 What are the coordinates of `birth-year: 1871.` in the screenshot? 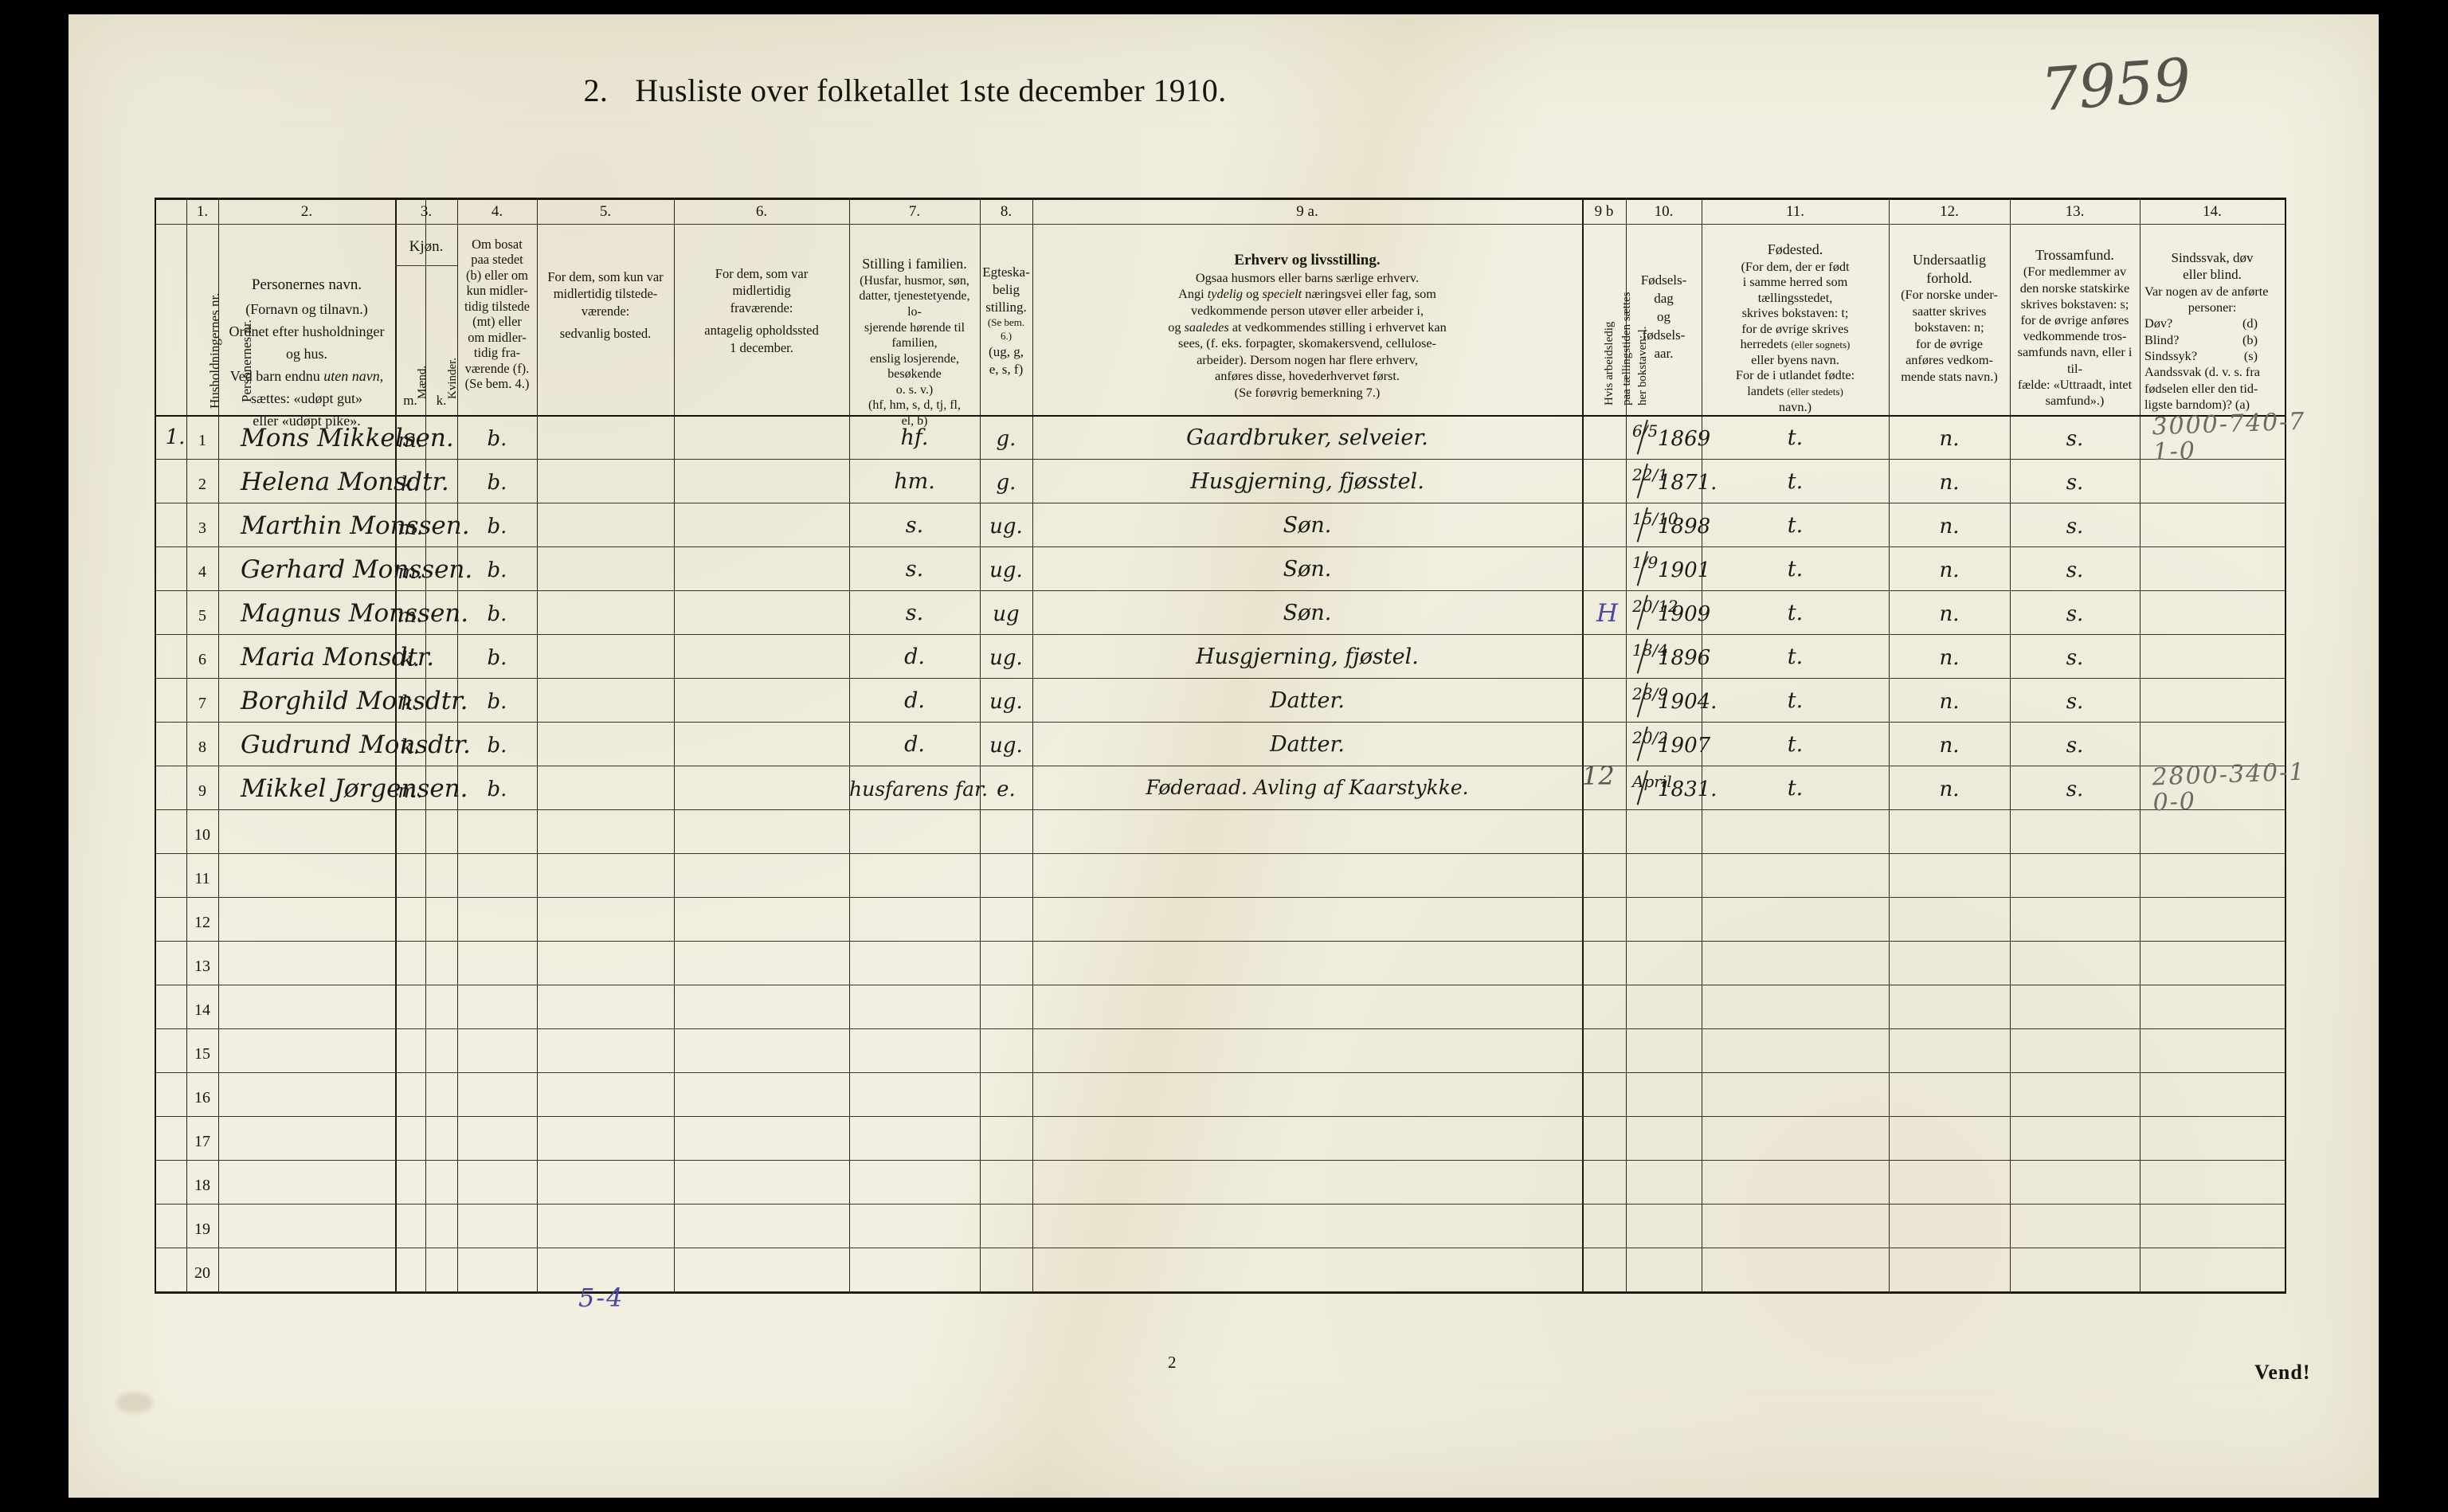 It's located at (1688, 483).